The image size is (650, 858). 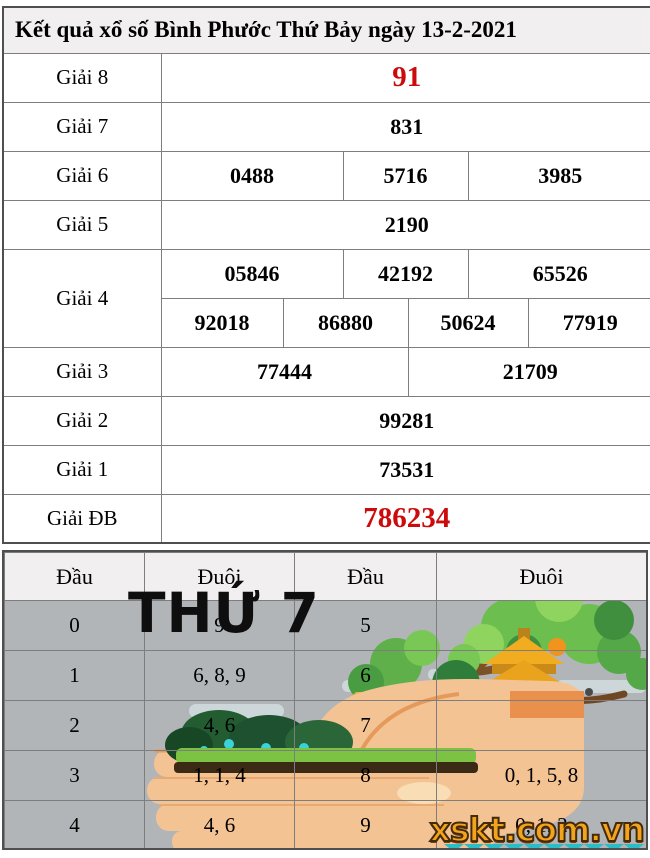 What do you see at coordinates (405, 175) in the screenshot?
I see `prize-value: 5716` at bounding box center [405, 175].